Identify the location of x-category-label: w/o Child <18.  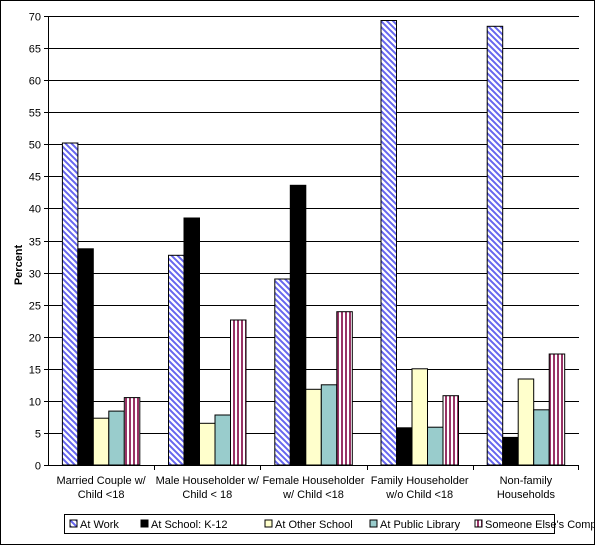
(419, 495).